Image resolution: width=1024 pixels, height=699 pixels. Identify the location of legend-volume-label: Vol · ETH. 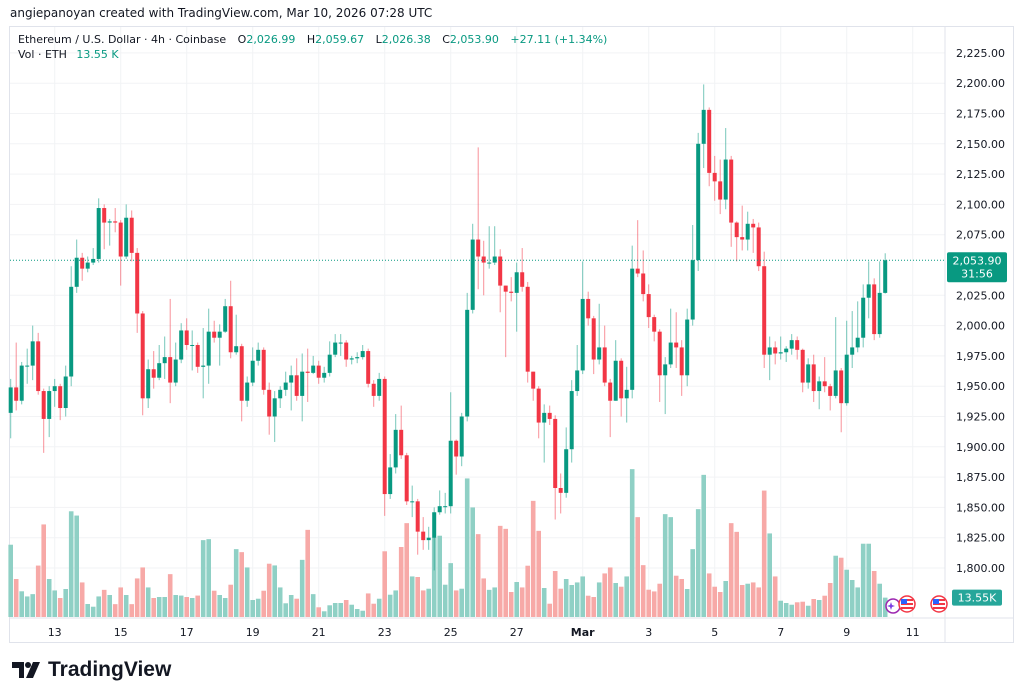
(42, 54).